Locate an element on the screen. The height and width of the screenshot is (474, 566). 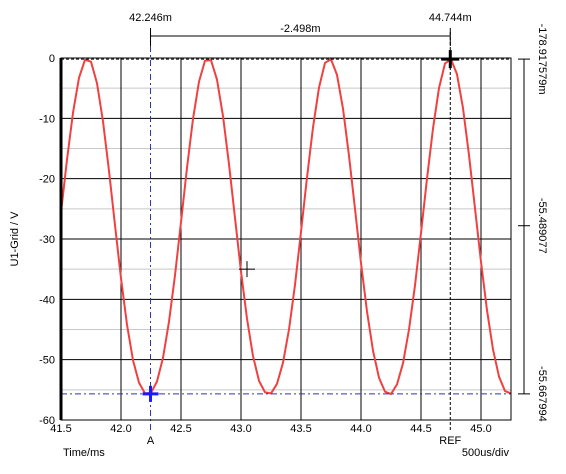
right-scale-label: -178.917579m is located at coordinates (542, 59).